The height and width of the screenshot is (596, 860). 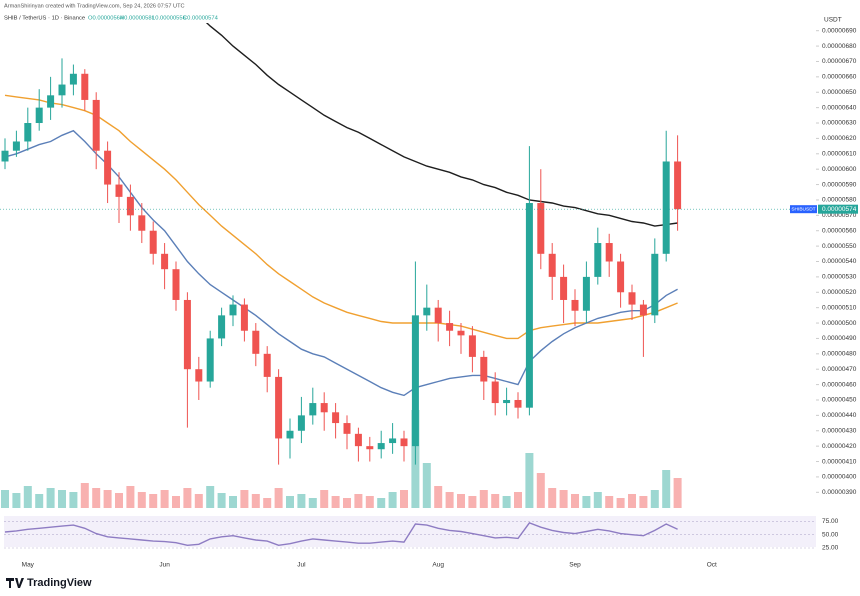 What do you see at coordinates (830, 534) in the screenshot?
I see `rsi-tick-label: 50.00` at bounding box center [830, 534].